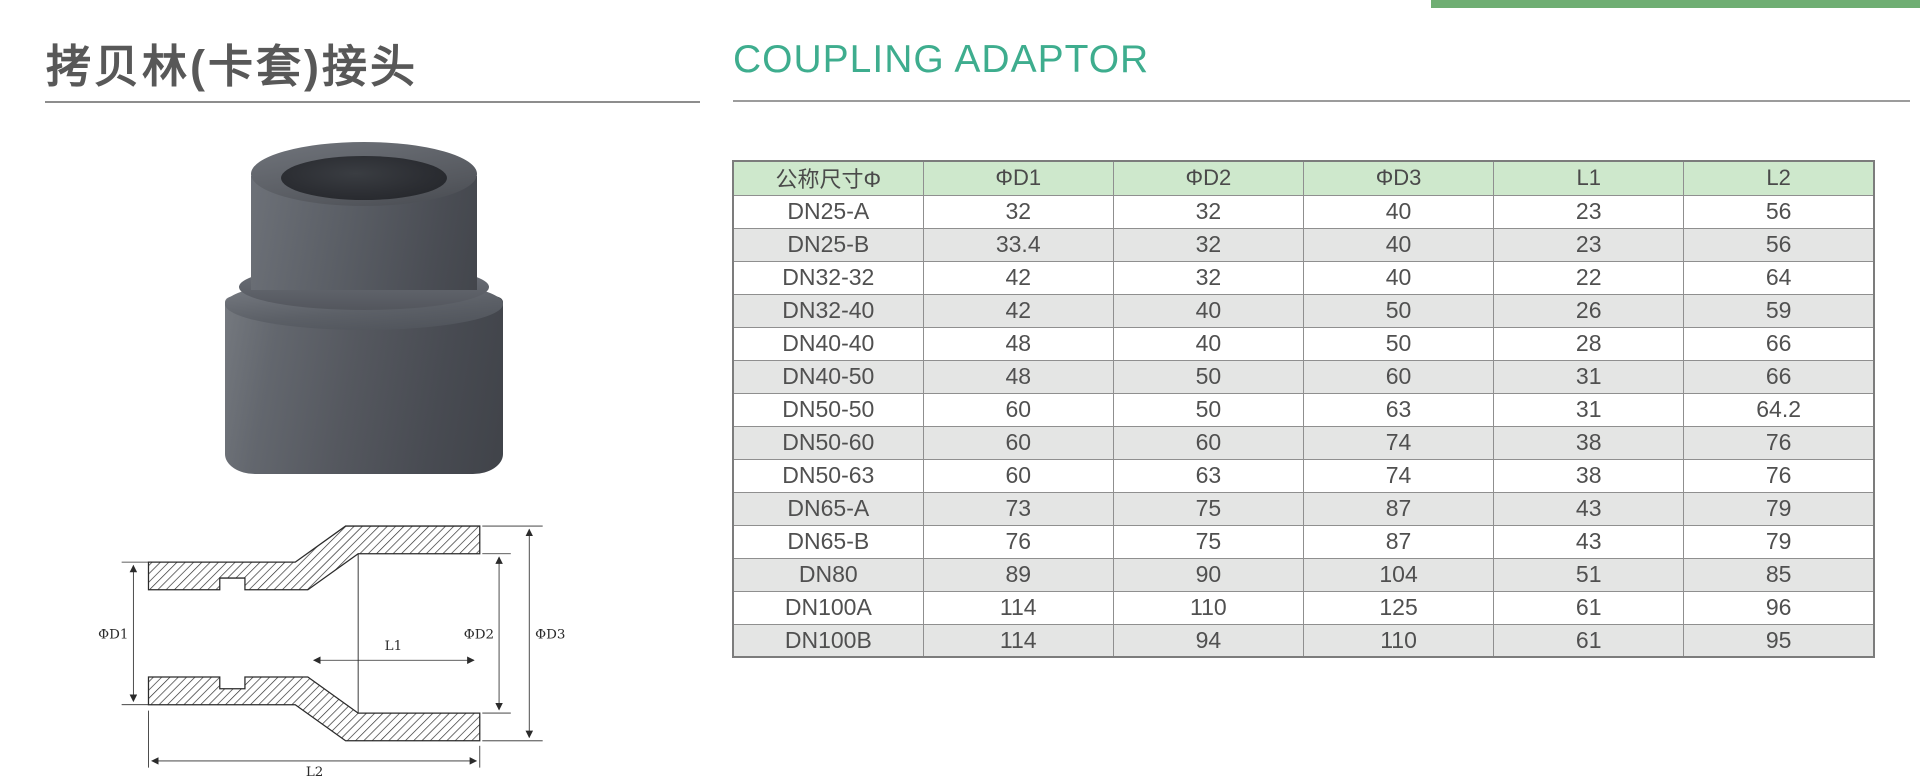  What do you see at coordinates (314, 558) in the screenshot?
I see `drawing-top-wall` at bounding box center [314, 558].